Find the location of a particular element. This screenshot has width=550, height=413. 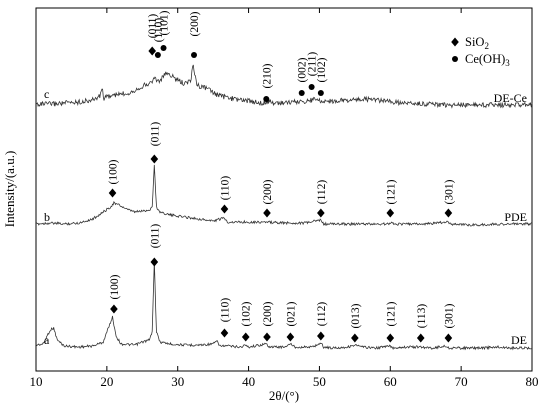

x-tick-label: 60 is located at coordinates (390, 381).